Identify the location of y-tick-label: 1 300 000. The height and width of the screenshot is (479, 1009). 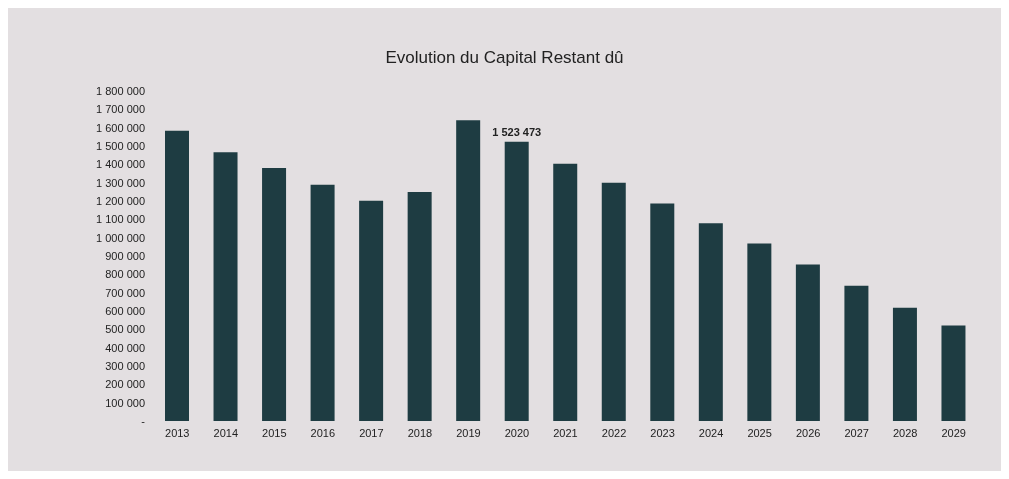
(120, 182).